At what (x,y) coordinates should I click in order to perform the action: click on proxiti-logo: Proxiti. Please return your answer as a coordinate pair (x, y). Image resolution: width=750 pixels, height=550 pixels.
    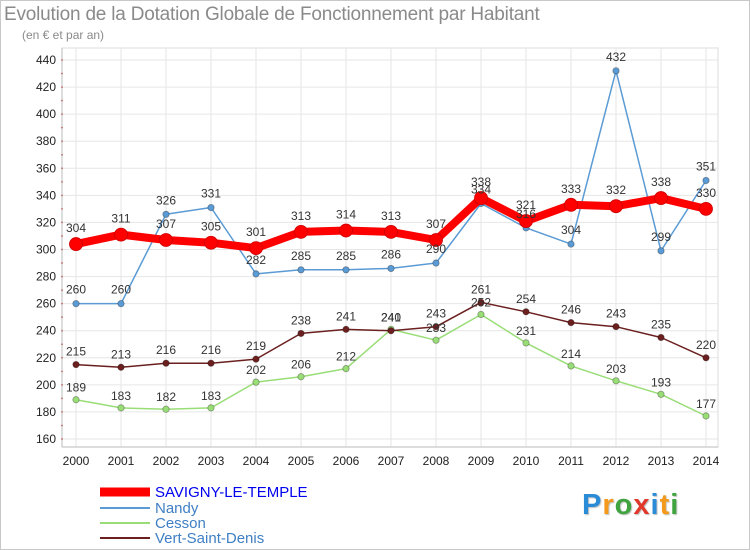
    Looking at the image, I should click on (630, 505).